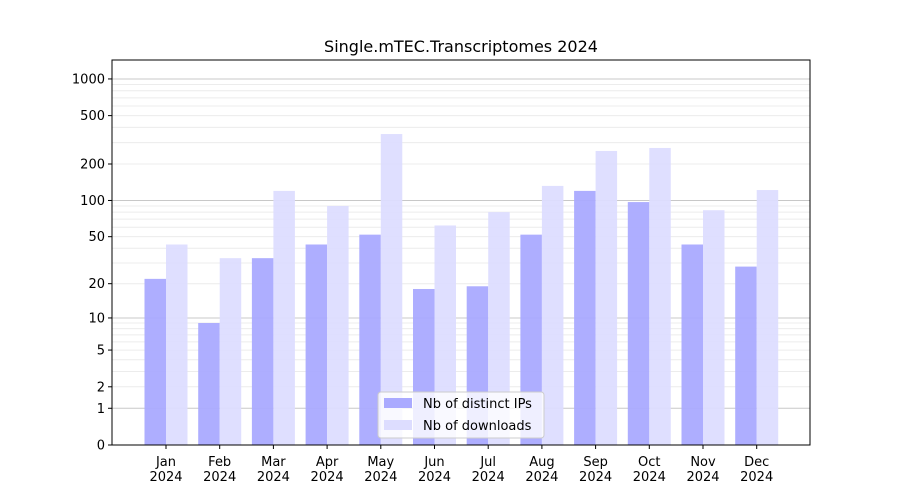 The height and width of the screenshot is (504, 900). What do you see at coordinates (165, 462) in the screenshot?
I see `x-tick-label: Jan` at bounding box center [165, 462].